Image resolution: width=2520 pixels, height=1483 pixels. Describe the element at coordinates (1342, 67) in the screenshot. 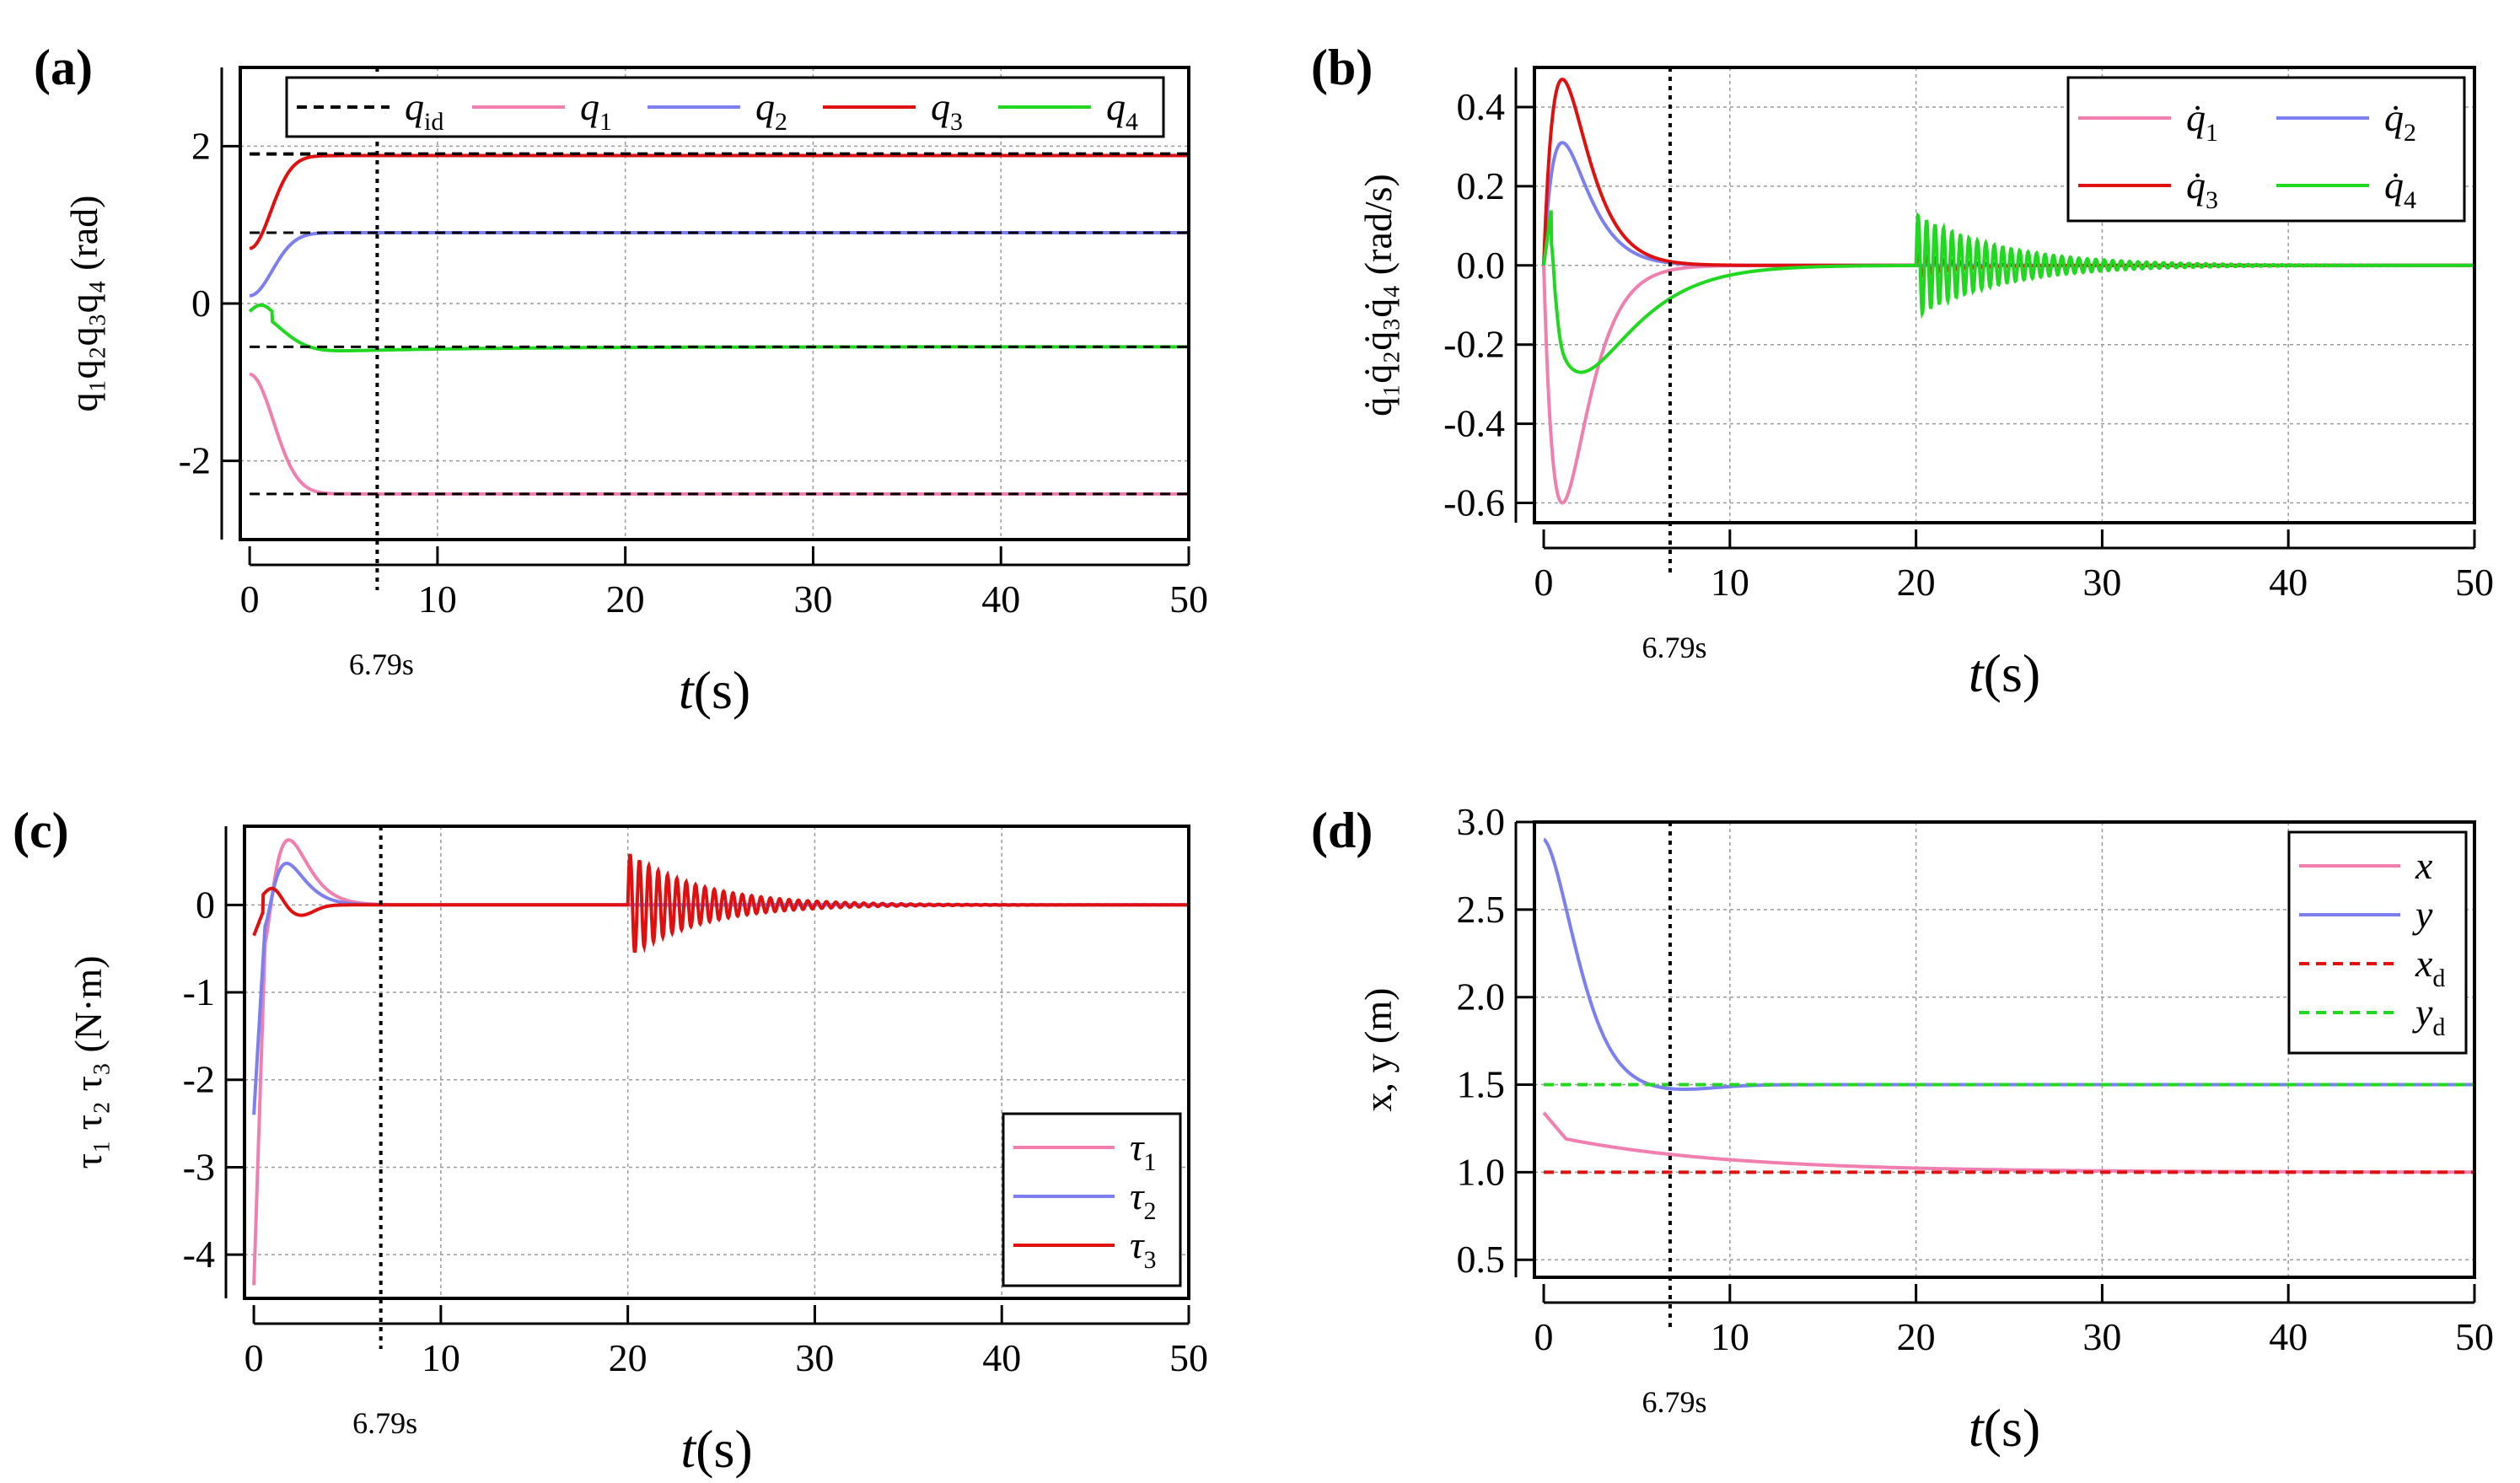

I see `panel-label: (b)` at that location.